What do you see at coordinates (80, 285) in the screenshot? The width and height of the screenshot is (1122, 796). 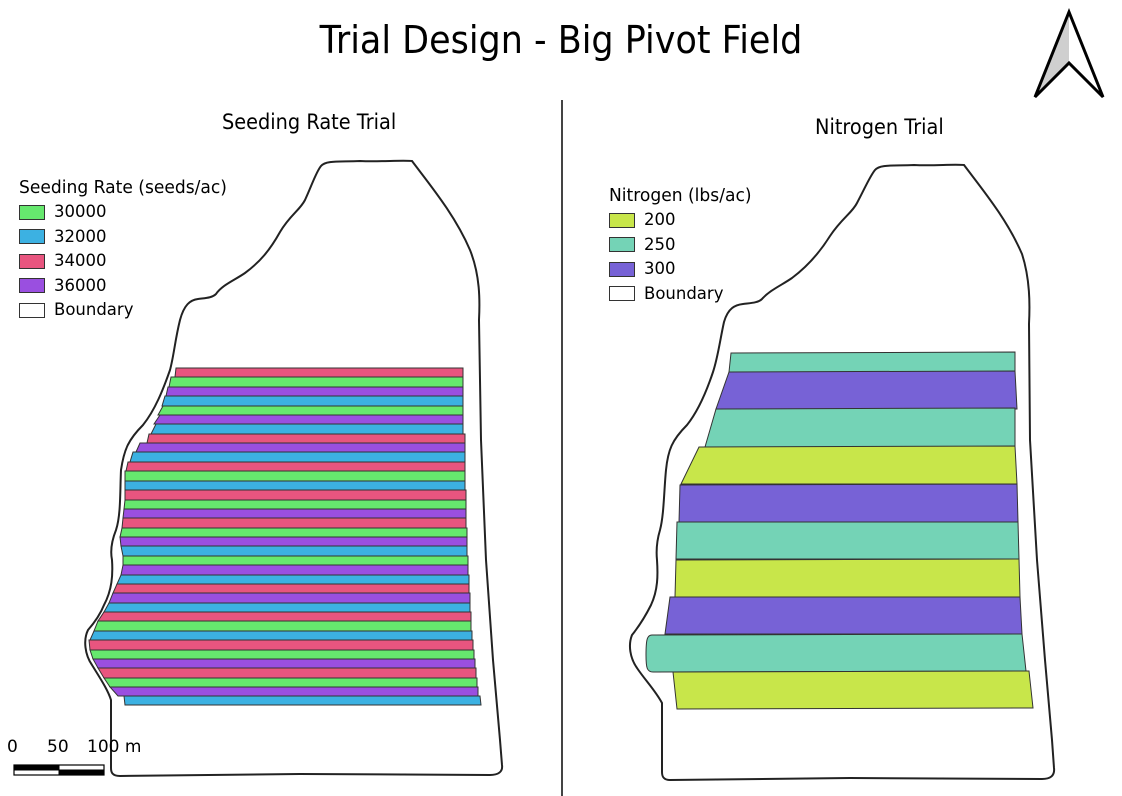 I see `legend-label: 36000` at bounding box center [80, 285].